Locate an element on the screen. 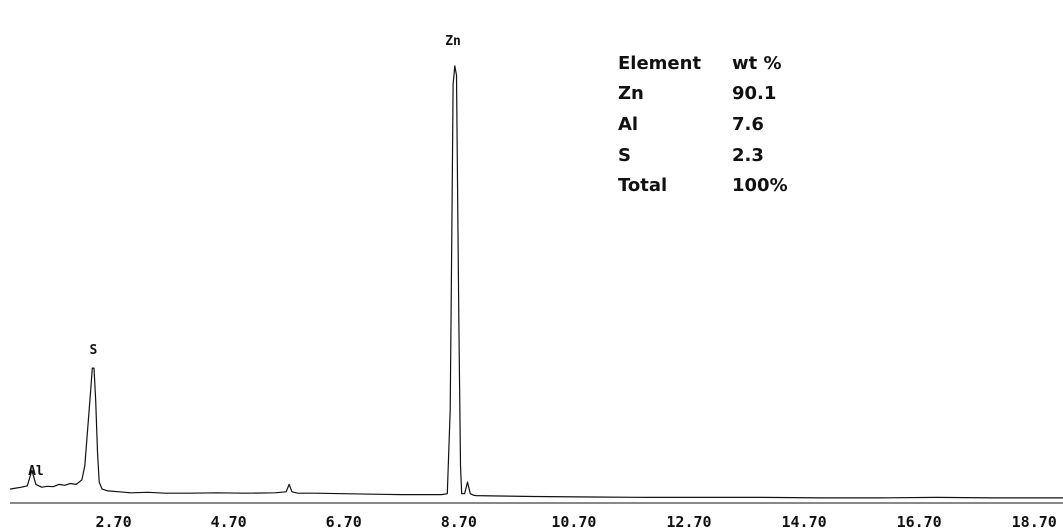 The height and width of the screenshot is (530, 1063). peak-label-al: Al is located at coordinates (36, 471).